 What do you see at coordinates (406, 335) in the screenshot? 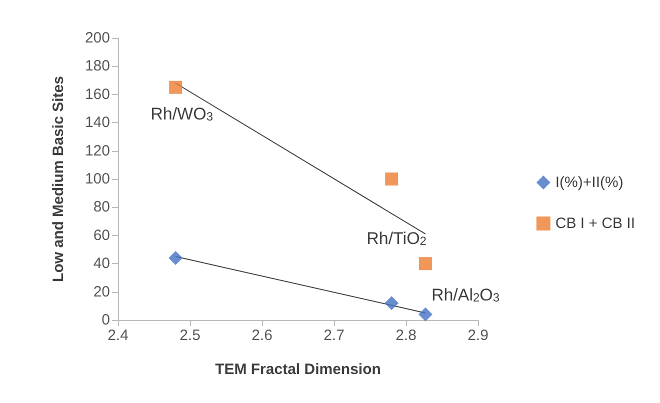
I see `x-tick-label: 2.8` at bounding box center [406, 335].